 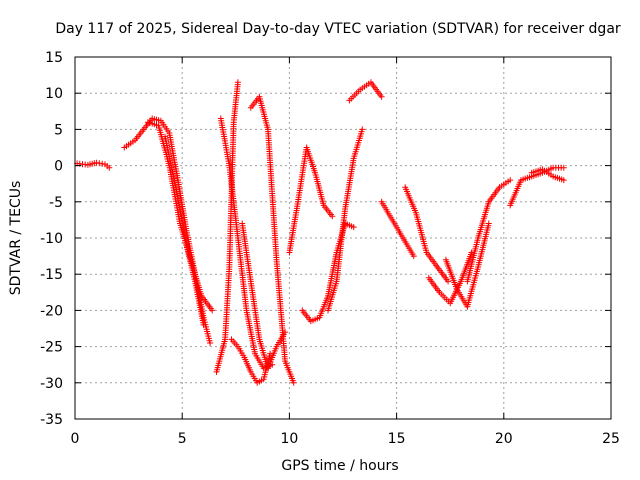 What do you see at coordinates (58, 167) in the screenshot?
I see `y-tick-label: 0` at bounding box center [58, 167].